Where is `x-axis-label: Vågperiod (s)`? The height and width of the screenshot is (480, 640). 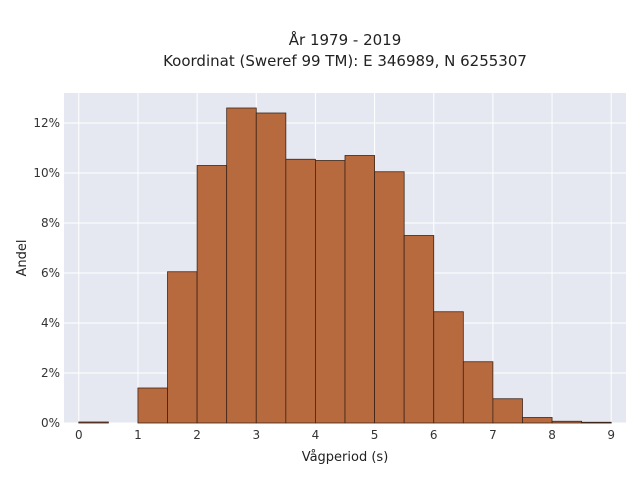 x-axis-label: Vågperiod (s) is located at coordinates (345, 457).